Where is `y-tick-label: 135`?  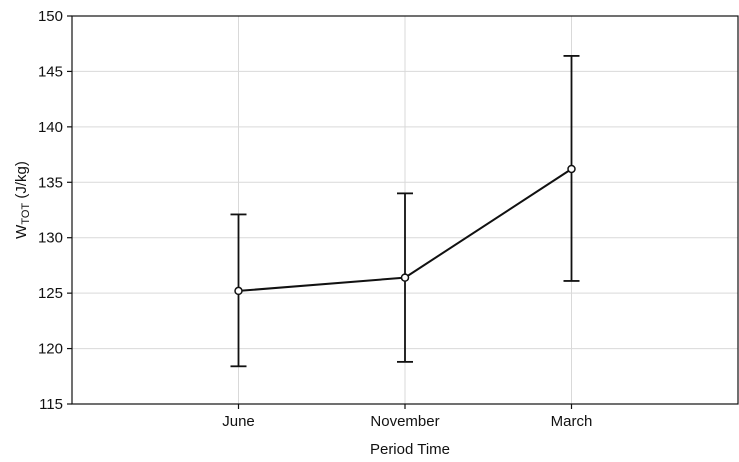 y-tick-label: 135 is located at coordinates (50, 182).